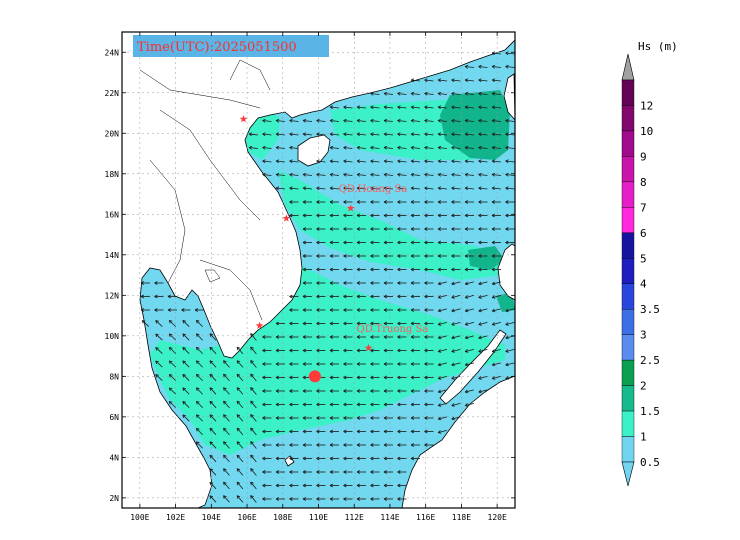 The height and width of the screenshot is (540, 740). What do you see at coordinates (112, 336) in the screenshot?
I see `lat-tick-label: 10N` at bounding box center [112, 336].